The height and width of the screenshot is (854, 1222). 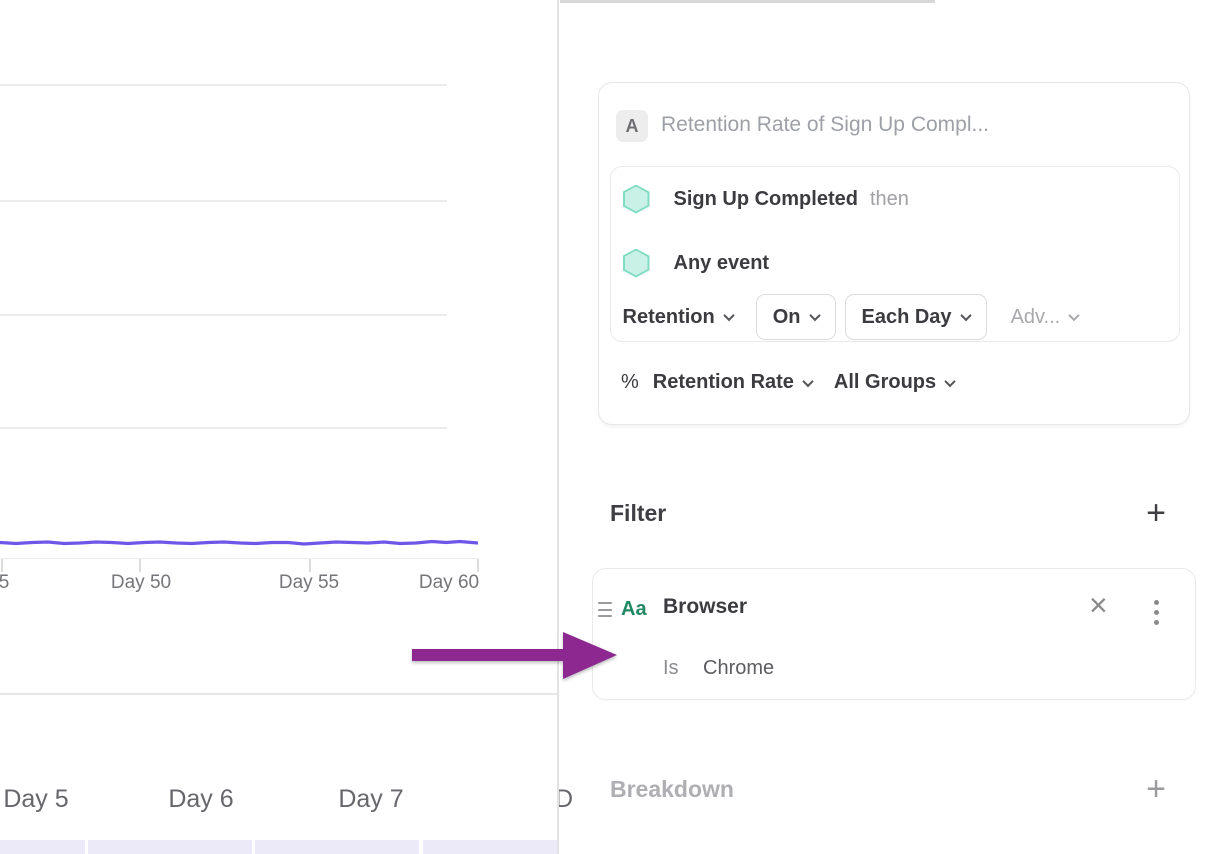 I want to click on event-step-return: Any event, so click(x=696, y=263).